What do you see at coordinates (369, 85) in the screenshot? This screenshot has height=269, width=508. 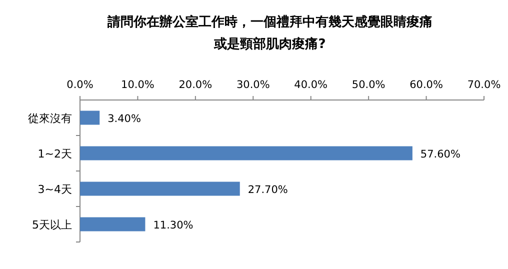 I see `x-tick-label: 50.0%` at bounding box center [369, 85].